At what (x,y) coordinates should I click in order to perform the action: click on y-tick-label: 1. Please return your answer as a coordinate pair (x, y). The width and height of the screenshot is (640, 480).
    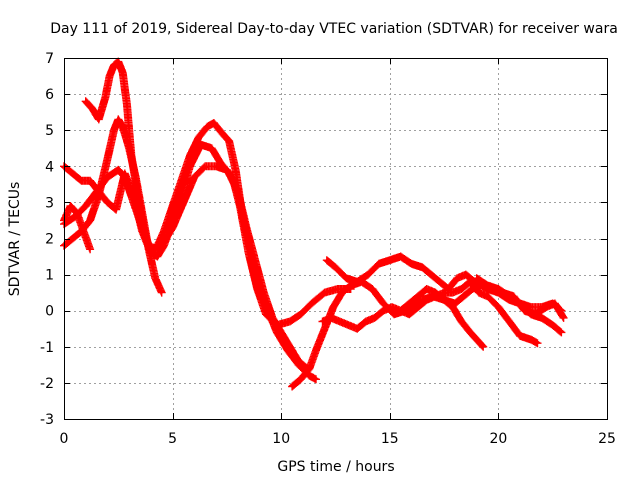
    Looking at the image, I should click on (49, 276).